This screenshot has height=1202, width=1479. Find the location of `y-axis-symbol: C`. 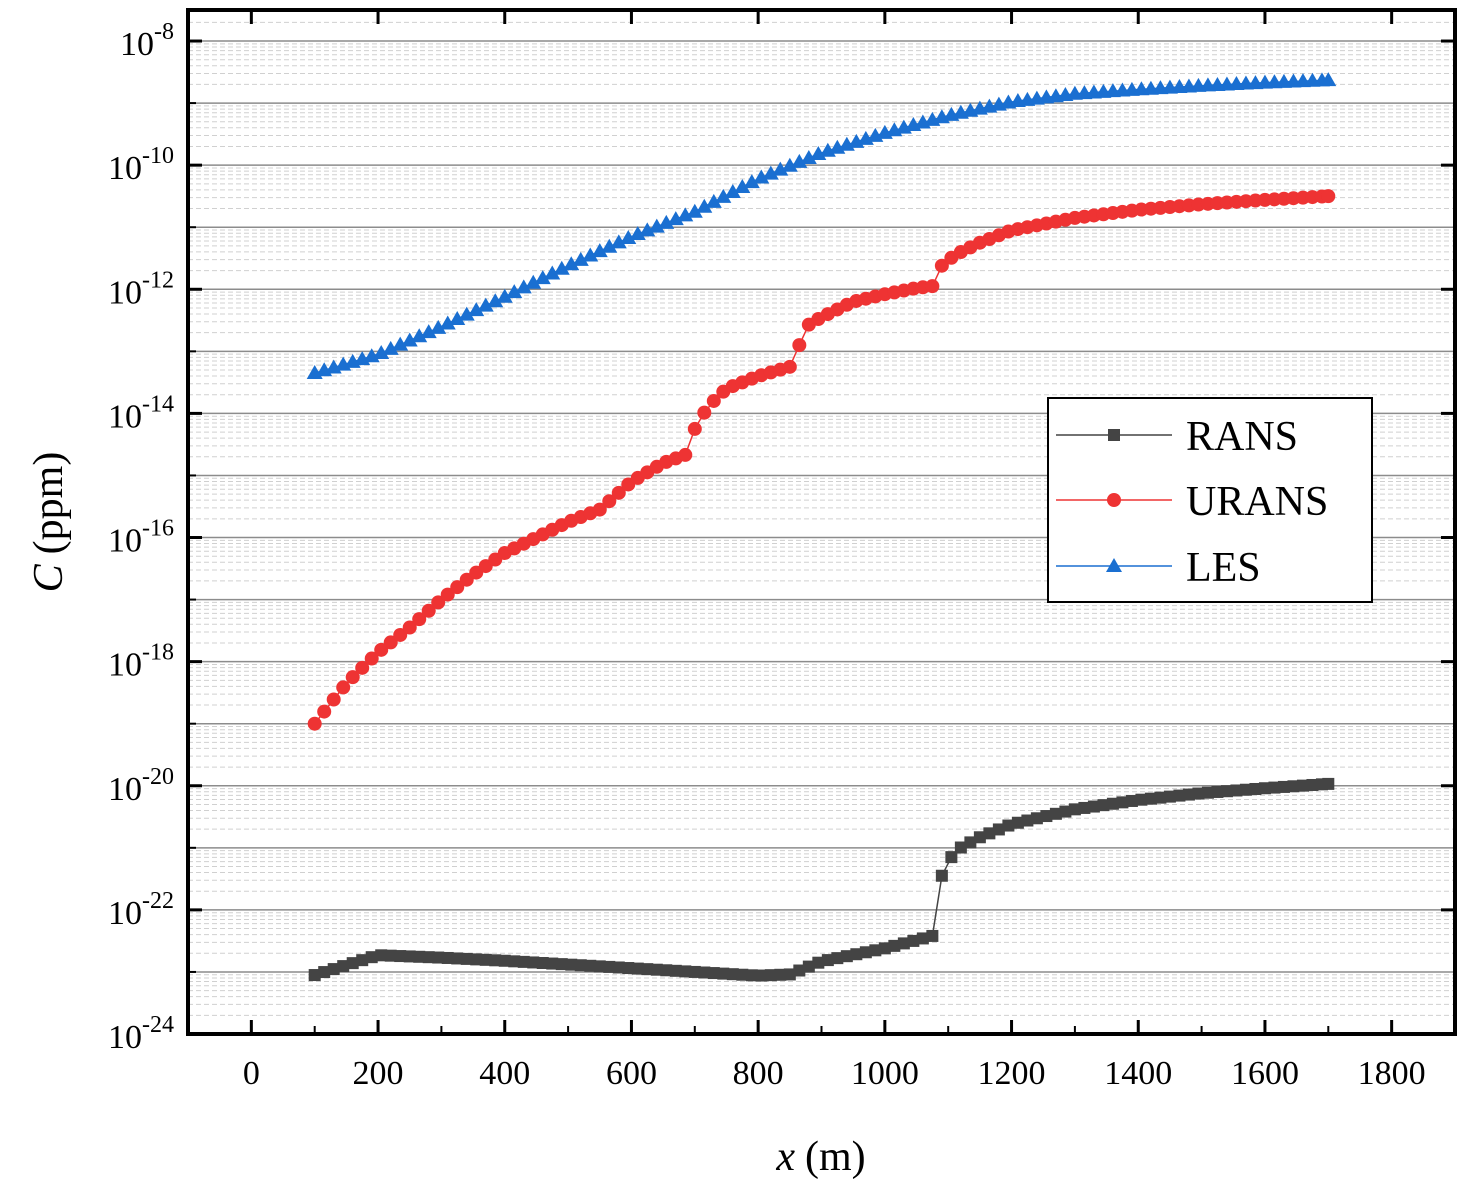

y-axis-symbol: C is located at coordinates (49, 577).